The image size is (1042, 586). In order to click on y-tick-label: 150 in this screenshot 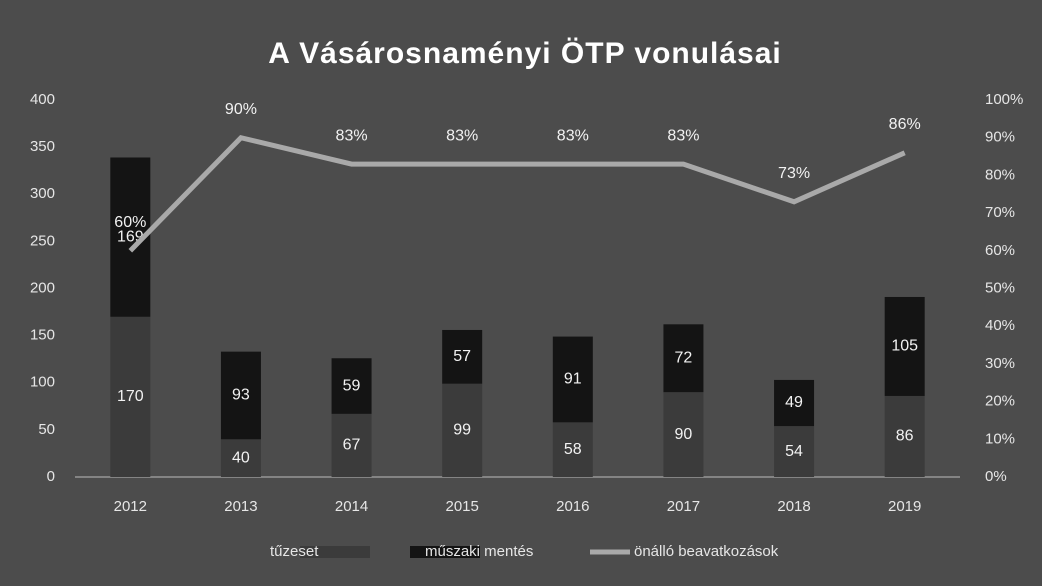, I will do `click(42, 335)`.